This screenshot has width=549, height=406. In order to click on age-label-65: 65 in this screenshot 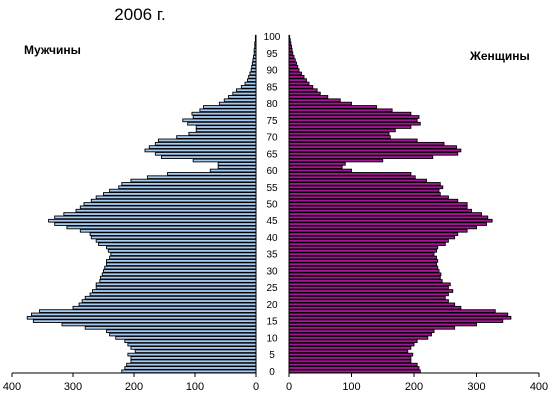, I will do `click(272, 154)`.